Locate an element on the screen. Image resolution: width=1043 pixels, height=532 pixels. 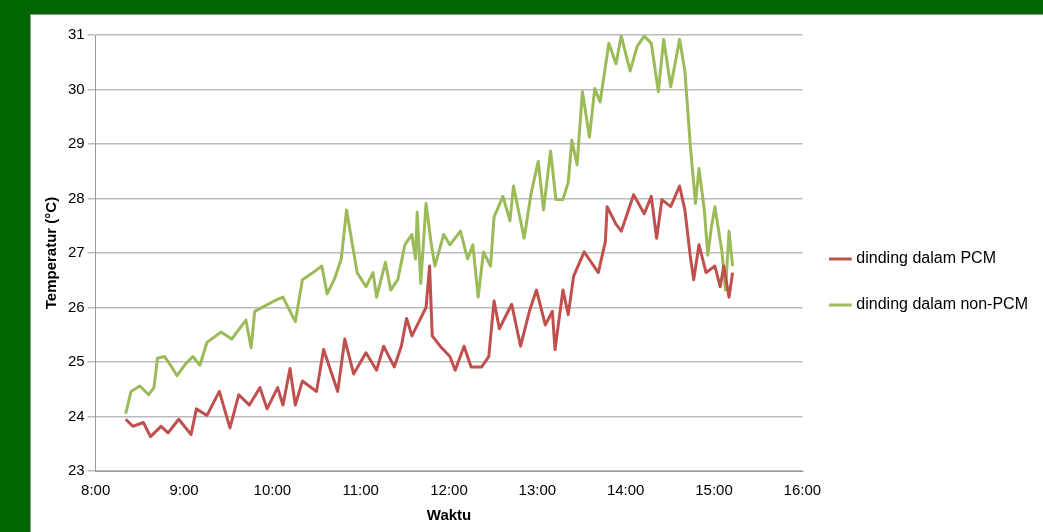
x-tick-label: 13:00 is located at coordinates (537, 490).